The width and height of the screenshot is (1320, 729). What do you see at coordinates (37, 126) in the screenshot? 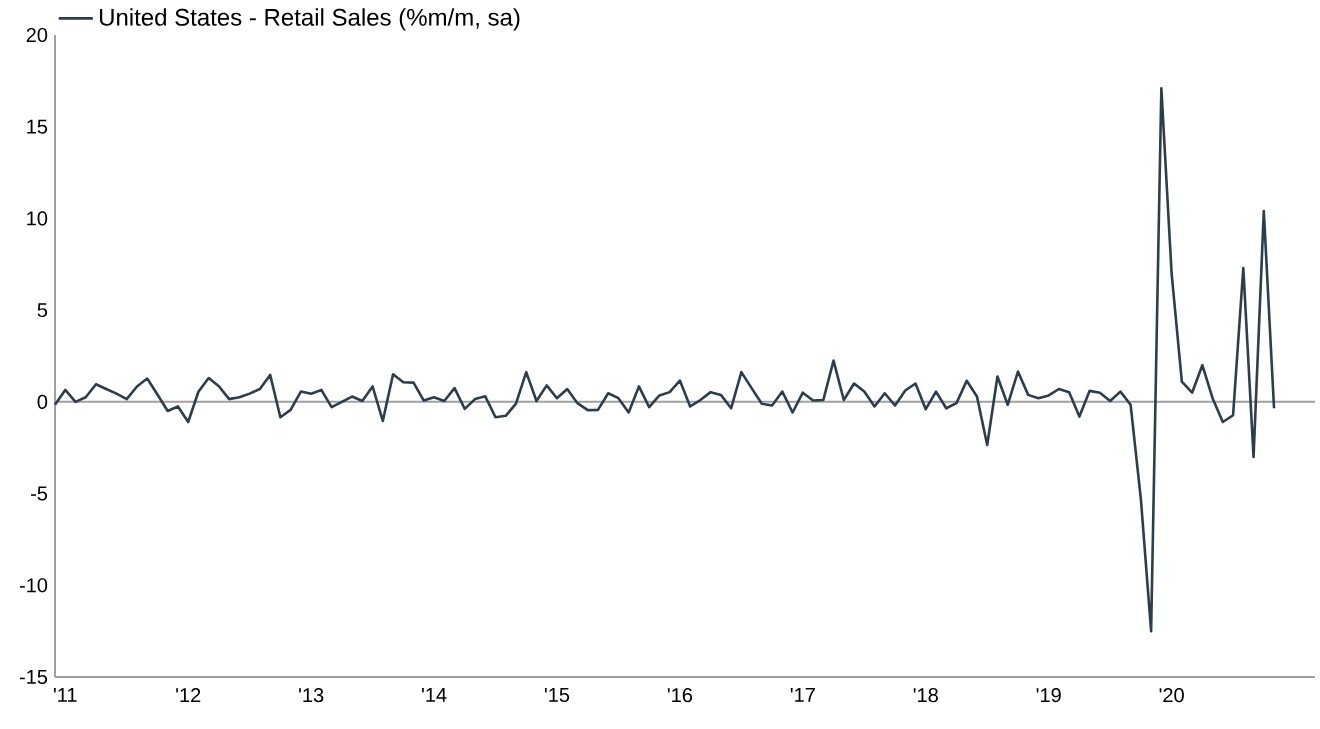
I see `y-tick-label: 15` at bounding box center [37, 126].